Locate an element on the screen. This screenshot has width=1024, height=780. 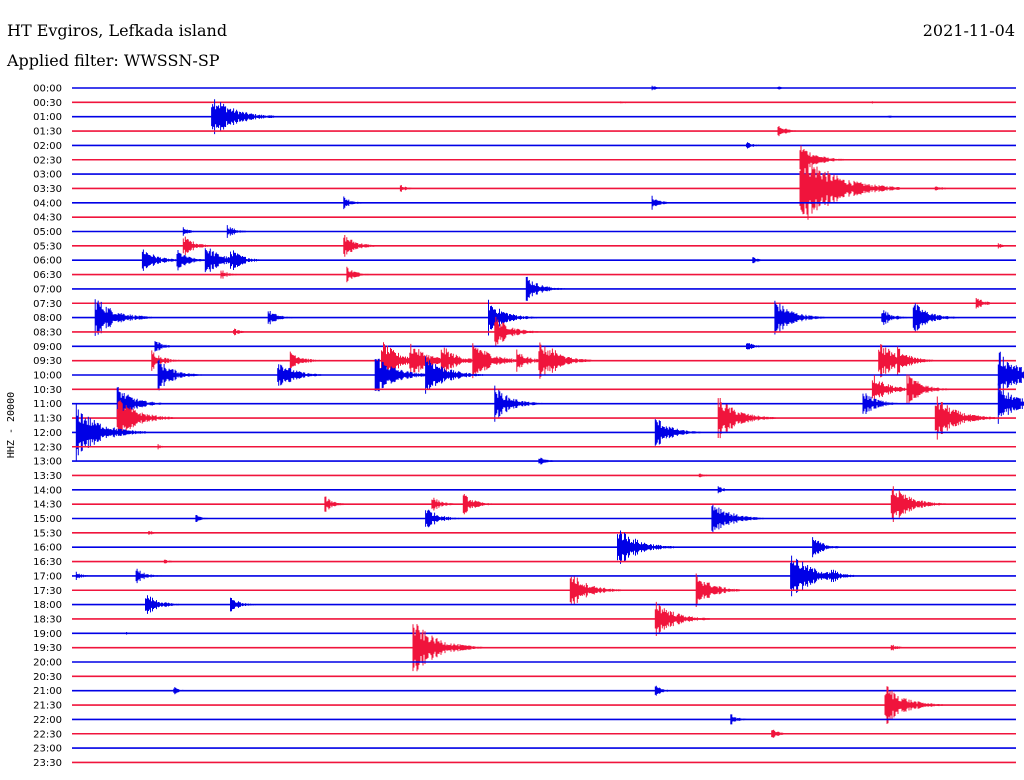
row-time-label: 07:30 is located at coordinates (47, 304).